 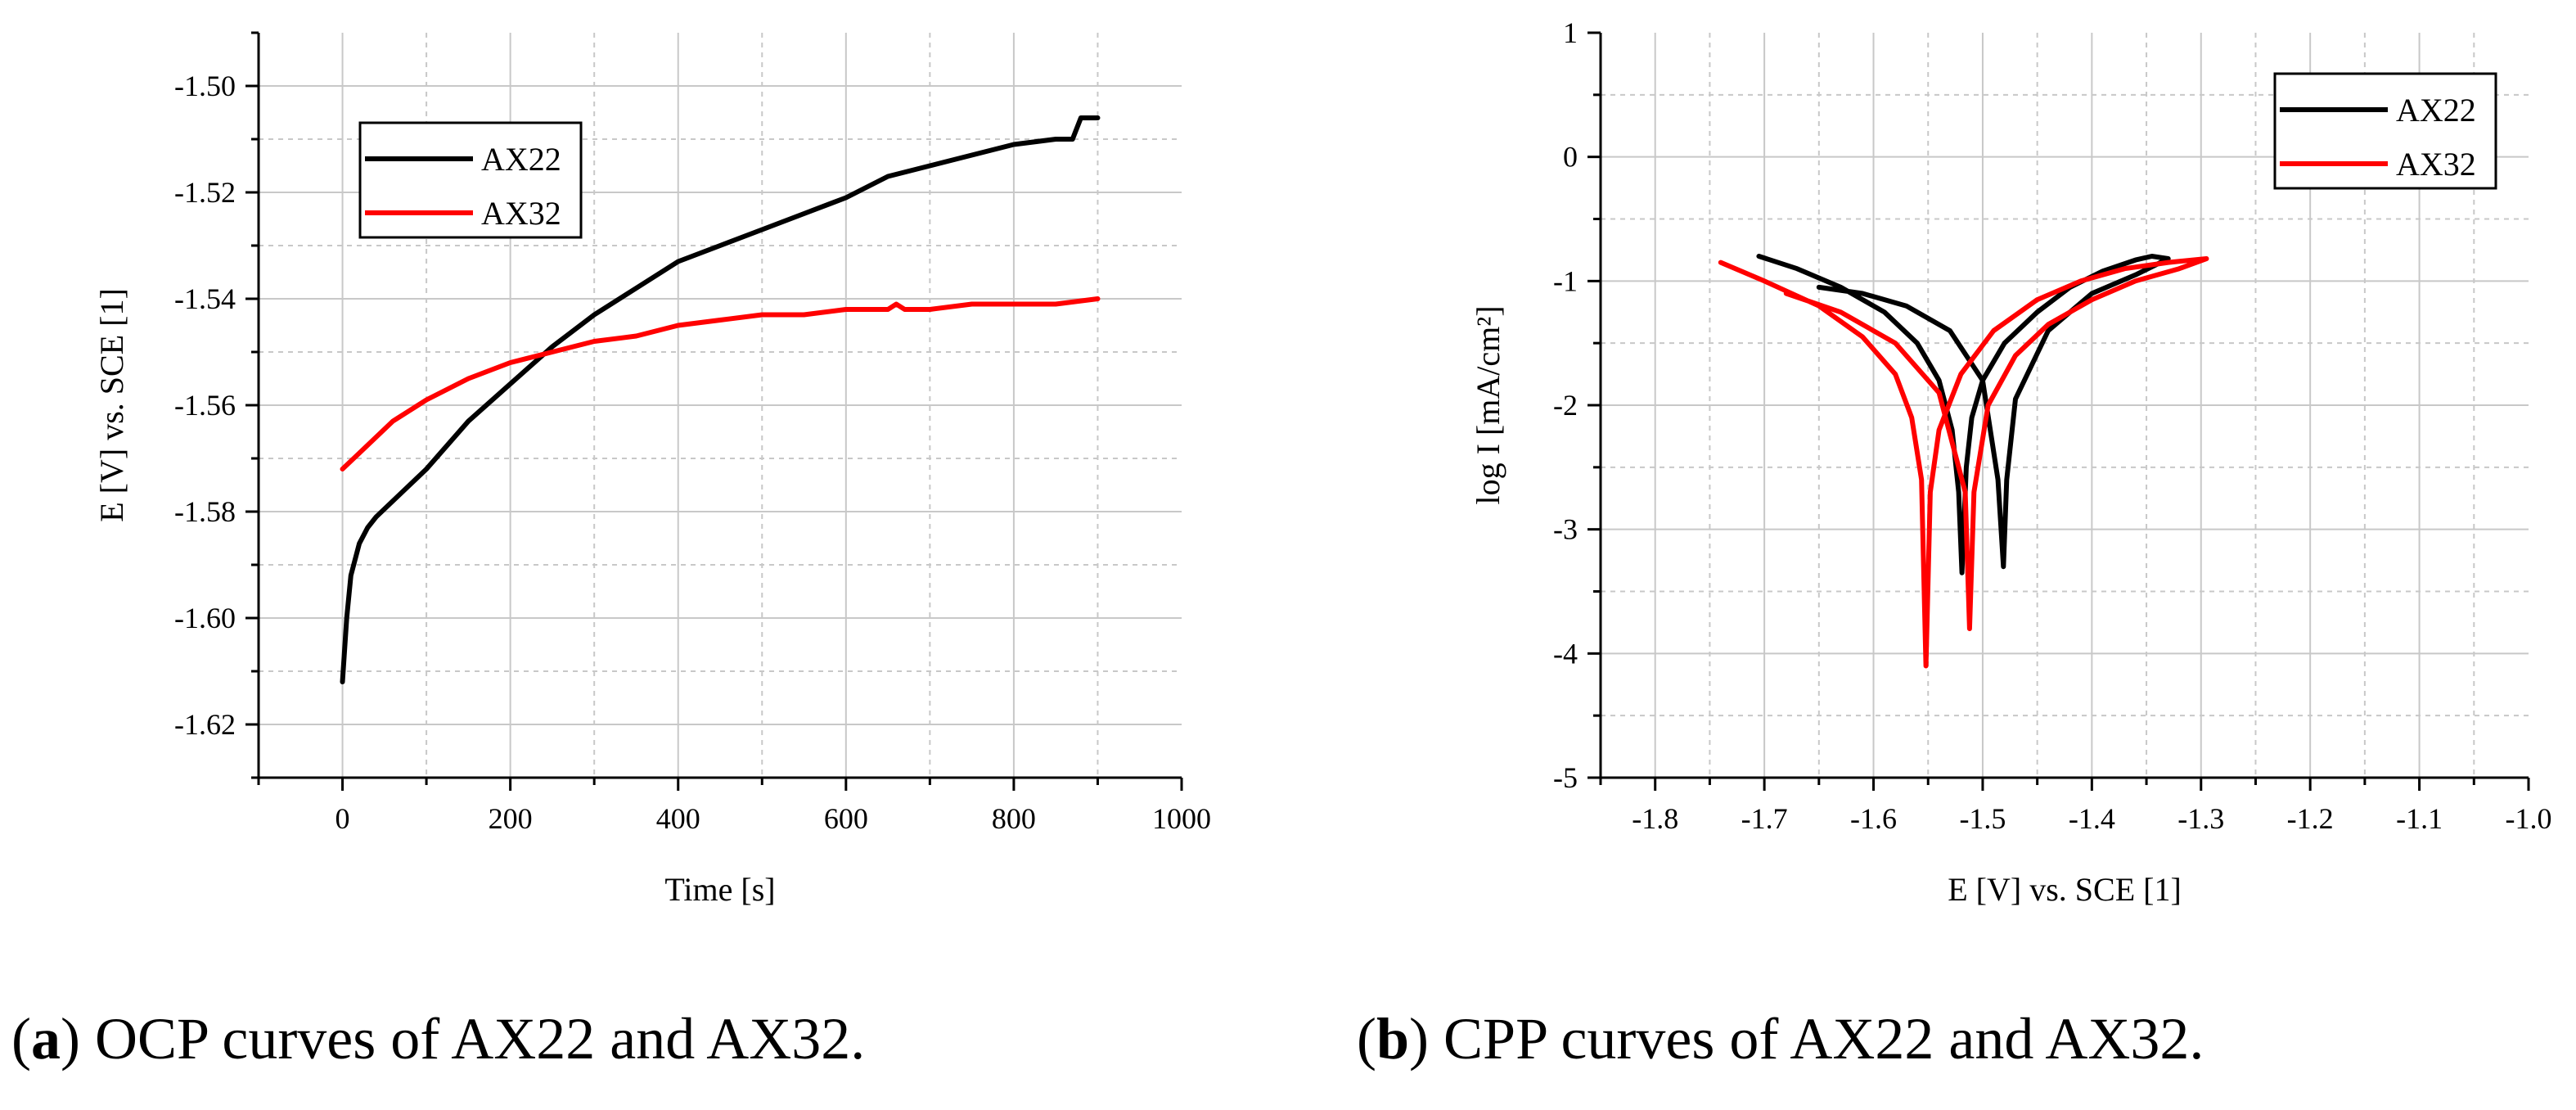 I want to click on c0-y-tick-label: -1.62, so click(x=205, y=724).